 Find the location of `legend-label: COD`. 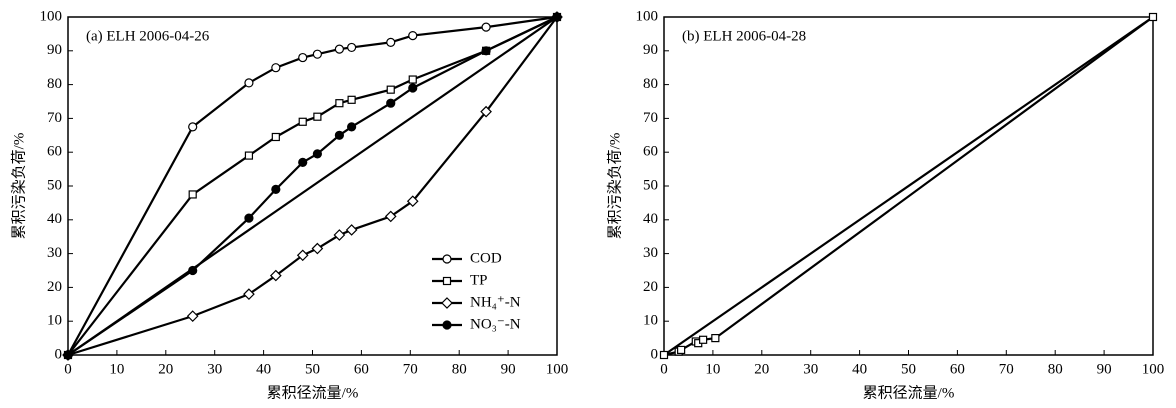

legend-label: COD is located at coordinates (486, 258).